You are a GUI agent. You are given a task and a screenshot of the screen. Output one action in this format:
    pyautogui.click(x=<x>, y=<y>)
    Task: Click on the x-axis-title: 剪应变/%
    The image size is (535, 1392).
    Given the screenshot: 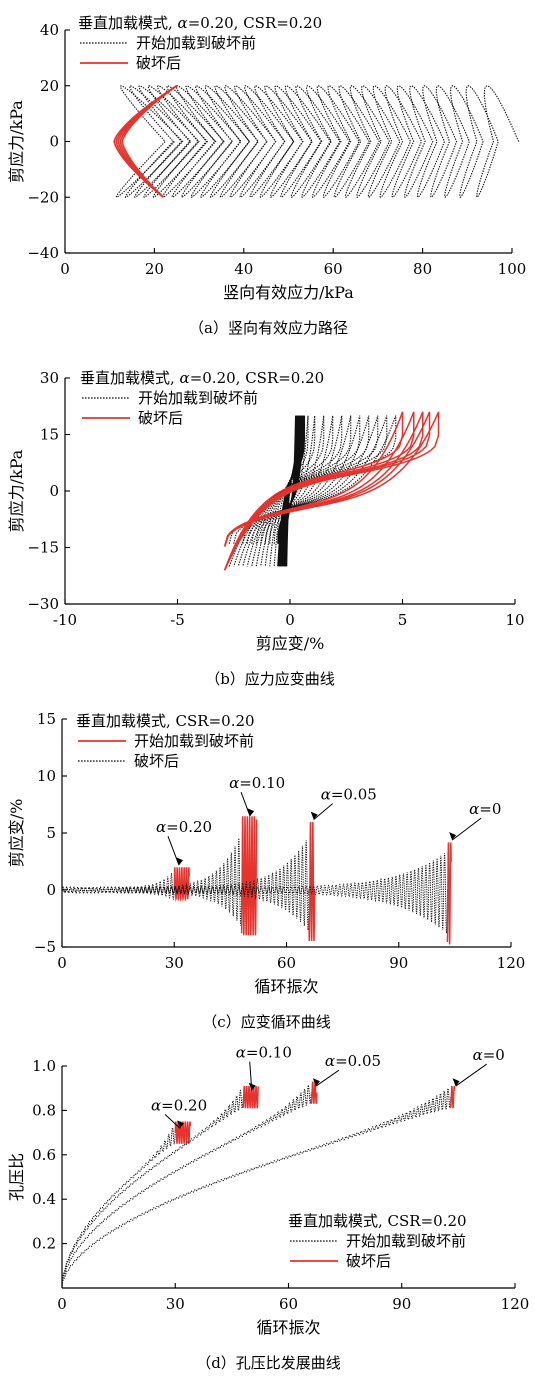 What is the action you would take?
    pyautogui.click(x=290, y=643)
    